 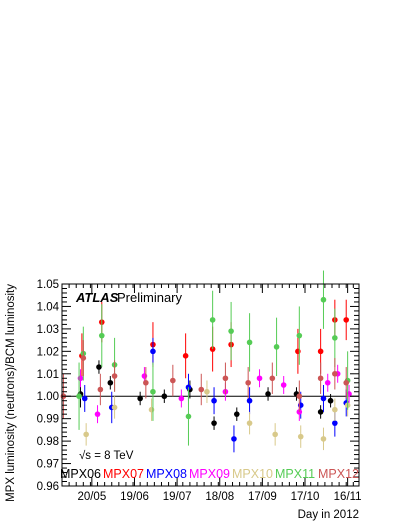 What do you see at coordinates (48, 442) in the screenshot?
I see `y-tick-label: 0.98` at bounding box center [48, 442].